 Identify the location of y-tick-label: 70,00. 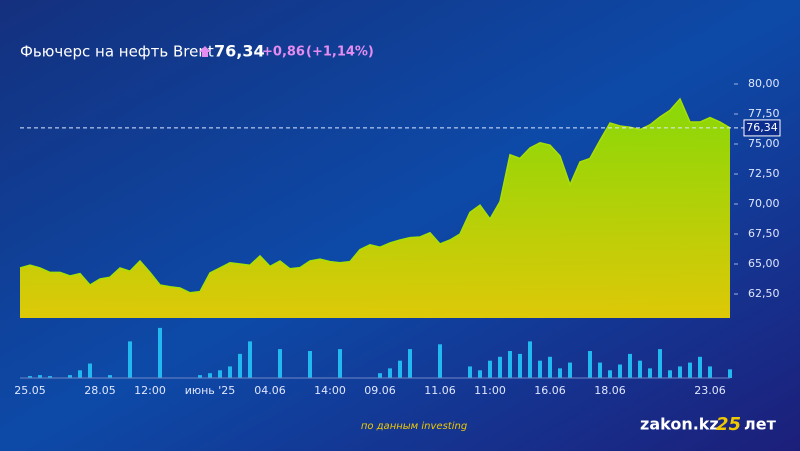
(764, 203).